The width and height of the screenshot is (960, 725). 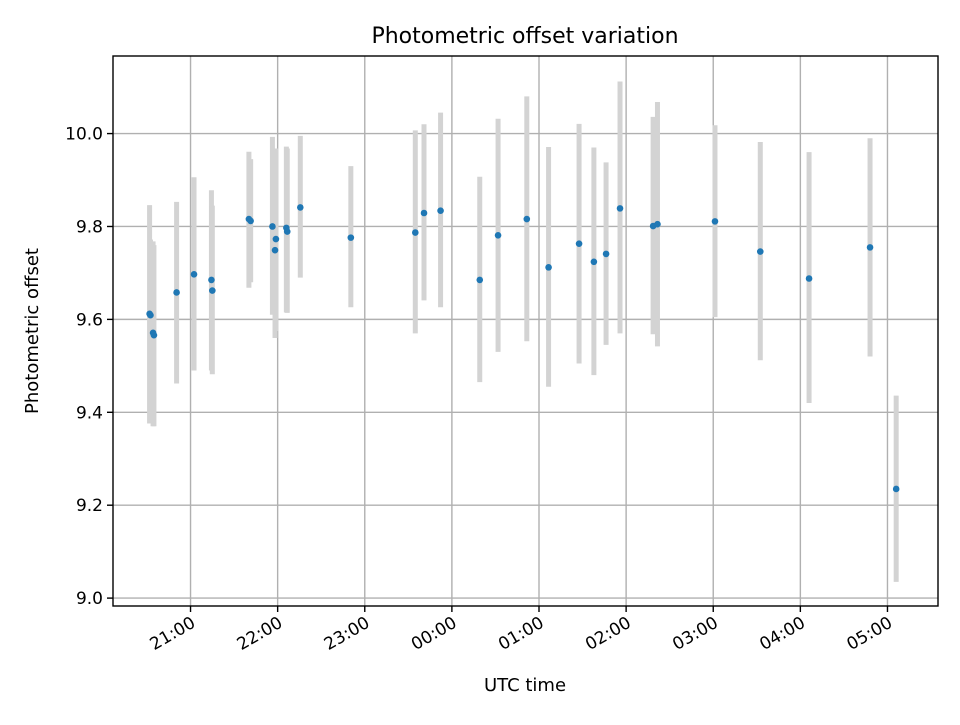 What do you see at coordinates (525, 685) in the screenshot?
I see `x-axis-label: UTC time` at bounding box center [525, 685].